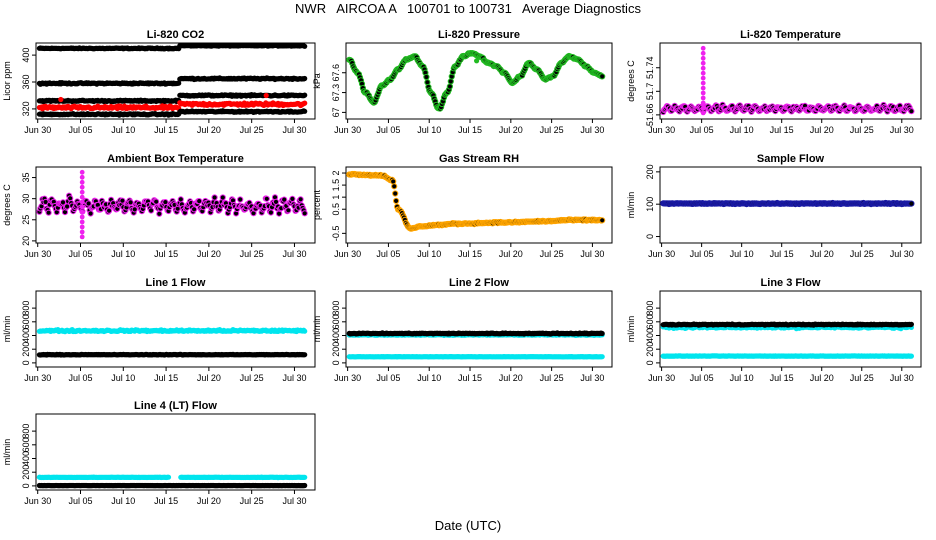  What do you see at coordinates (175, 406) in the screenshot?
I see `chart-title: Line 4 (LT) Flow` at bounding box center [175, 406].